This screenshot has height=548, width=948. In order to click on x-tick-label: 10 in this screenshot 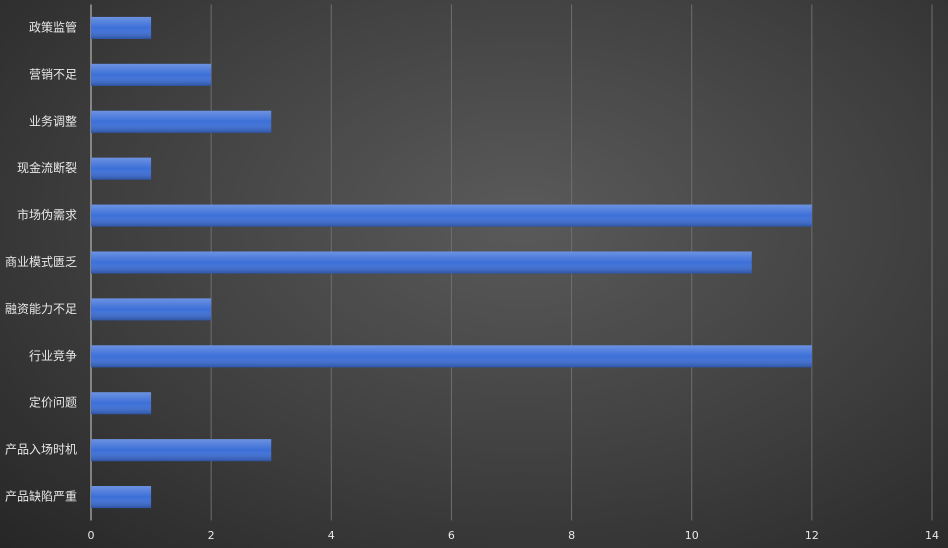, I will do `click(692, 535)`.